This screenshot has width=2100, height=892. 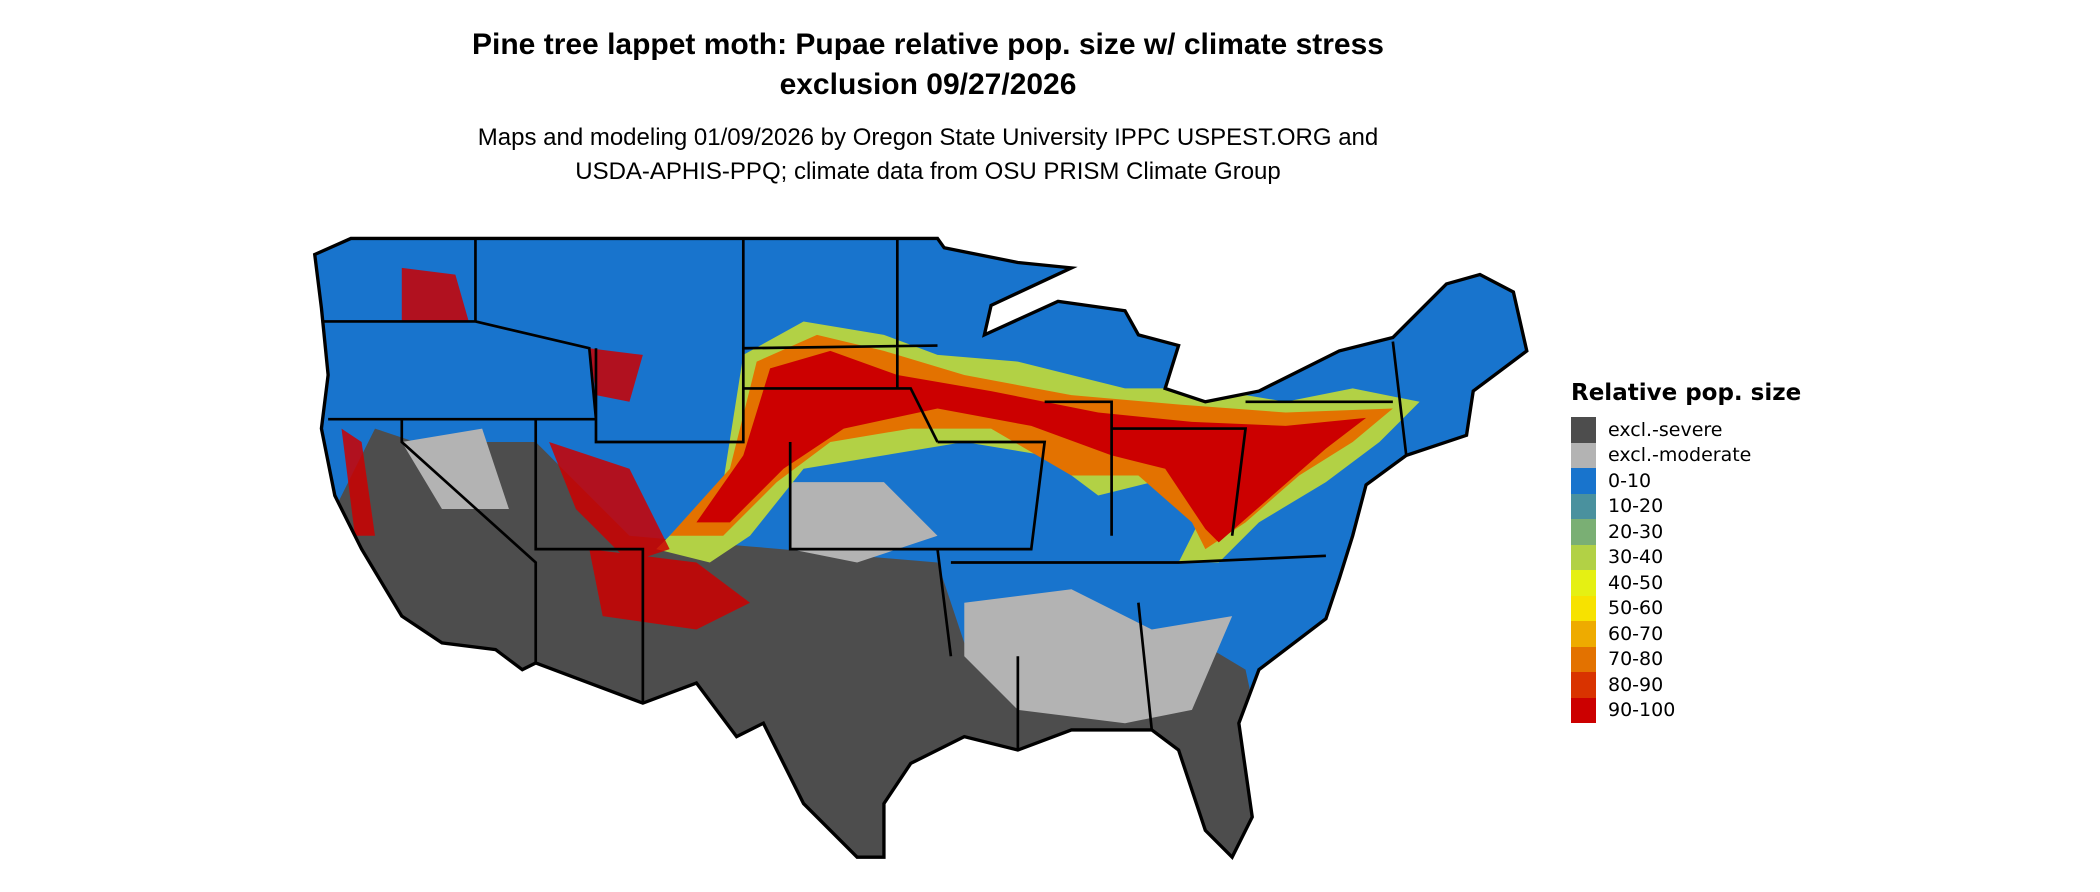 I want to click on legend-label: 10-20, so click(x=1636, y=506).